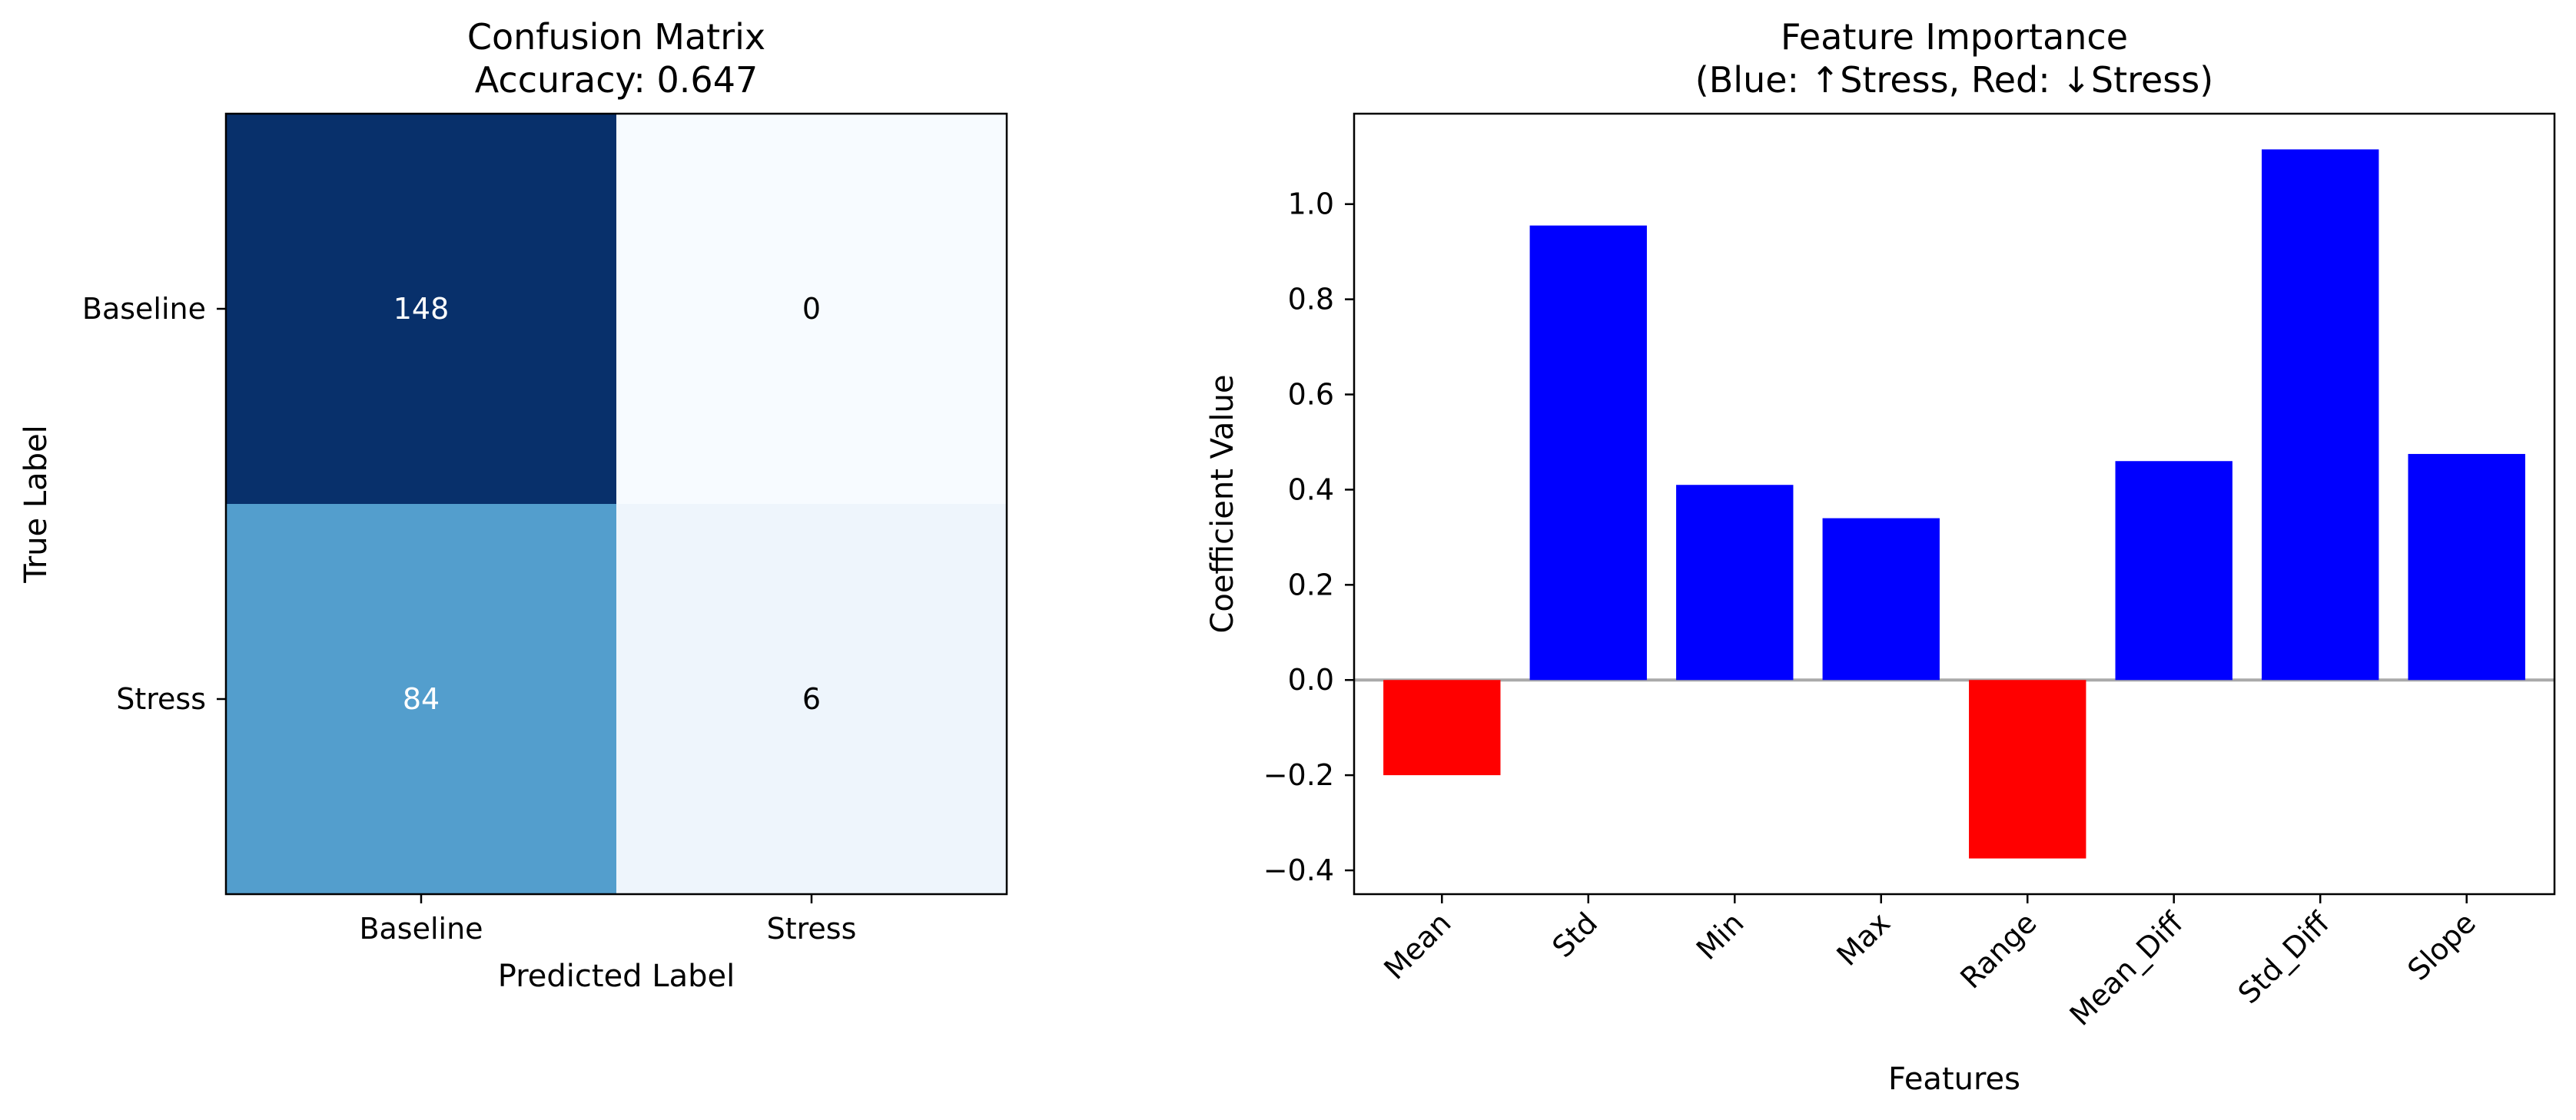 The image size is (2576, 1120). Describe the element at coordinates (144, 309) in the screenshot. I see `cm-y-tick-label: Baseline` at that location.